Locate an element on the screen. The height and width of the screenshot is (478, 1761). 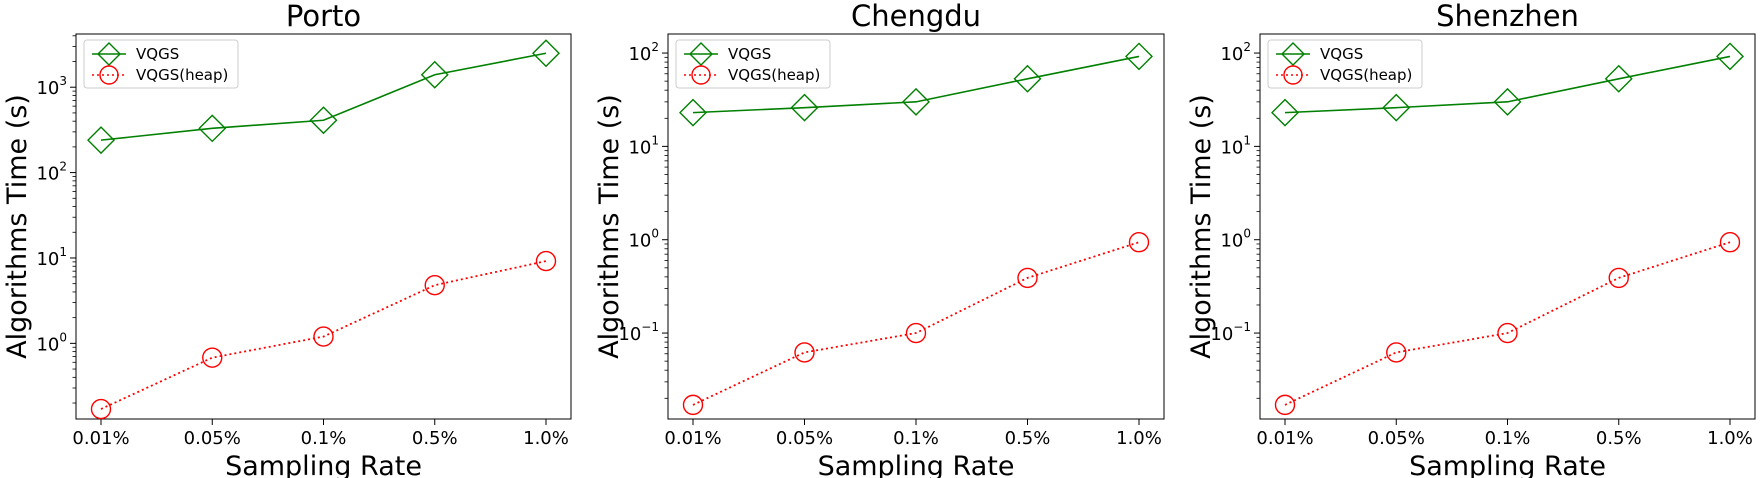
chart-title: Chengdu is located at coordinates (916, 16).